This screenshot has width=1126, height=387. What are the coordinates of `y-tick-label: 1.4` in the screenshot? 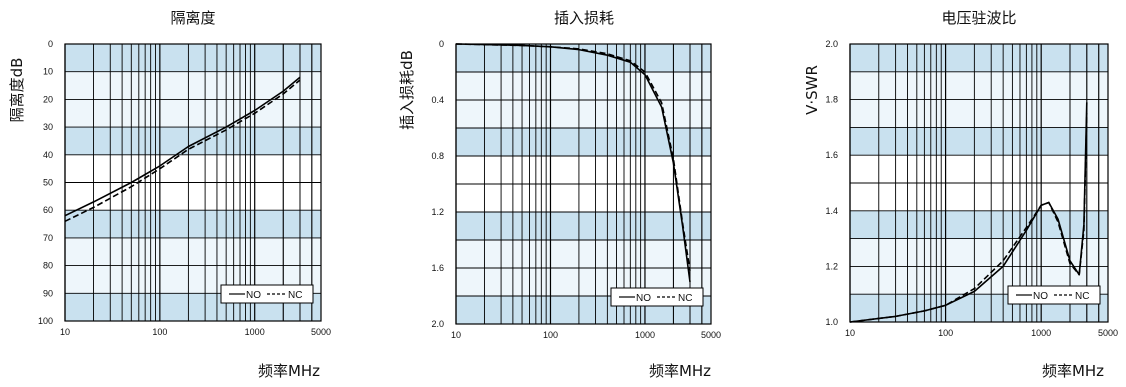 It's located at (831, 211).